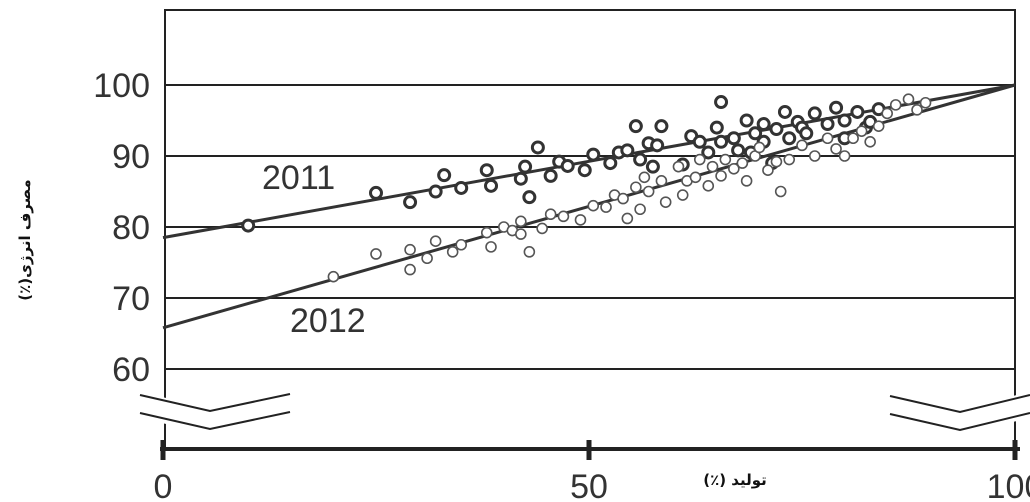 This screenshot has height=502, width=1030. Describe the element at coordinates (590, 450) in the screenshot. I see `x-axis` at that location.